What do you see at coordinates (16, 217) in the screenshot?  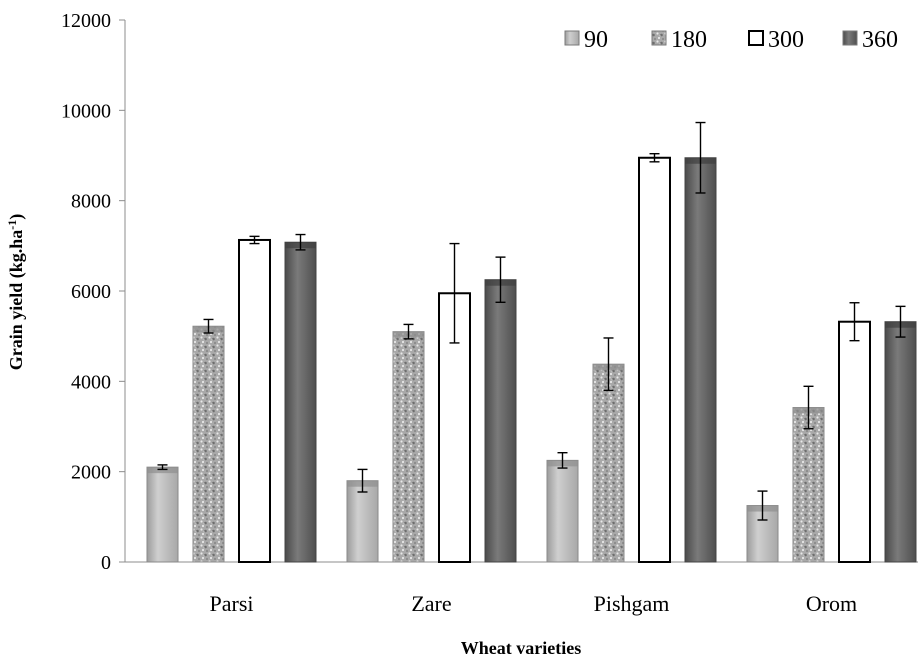 I see `y-axis-title-end: )` at bounding box center [16, 217].